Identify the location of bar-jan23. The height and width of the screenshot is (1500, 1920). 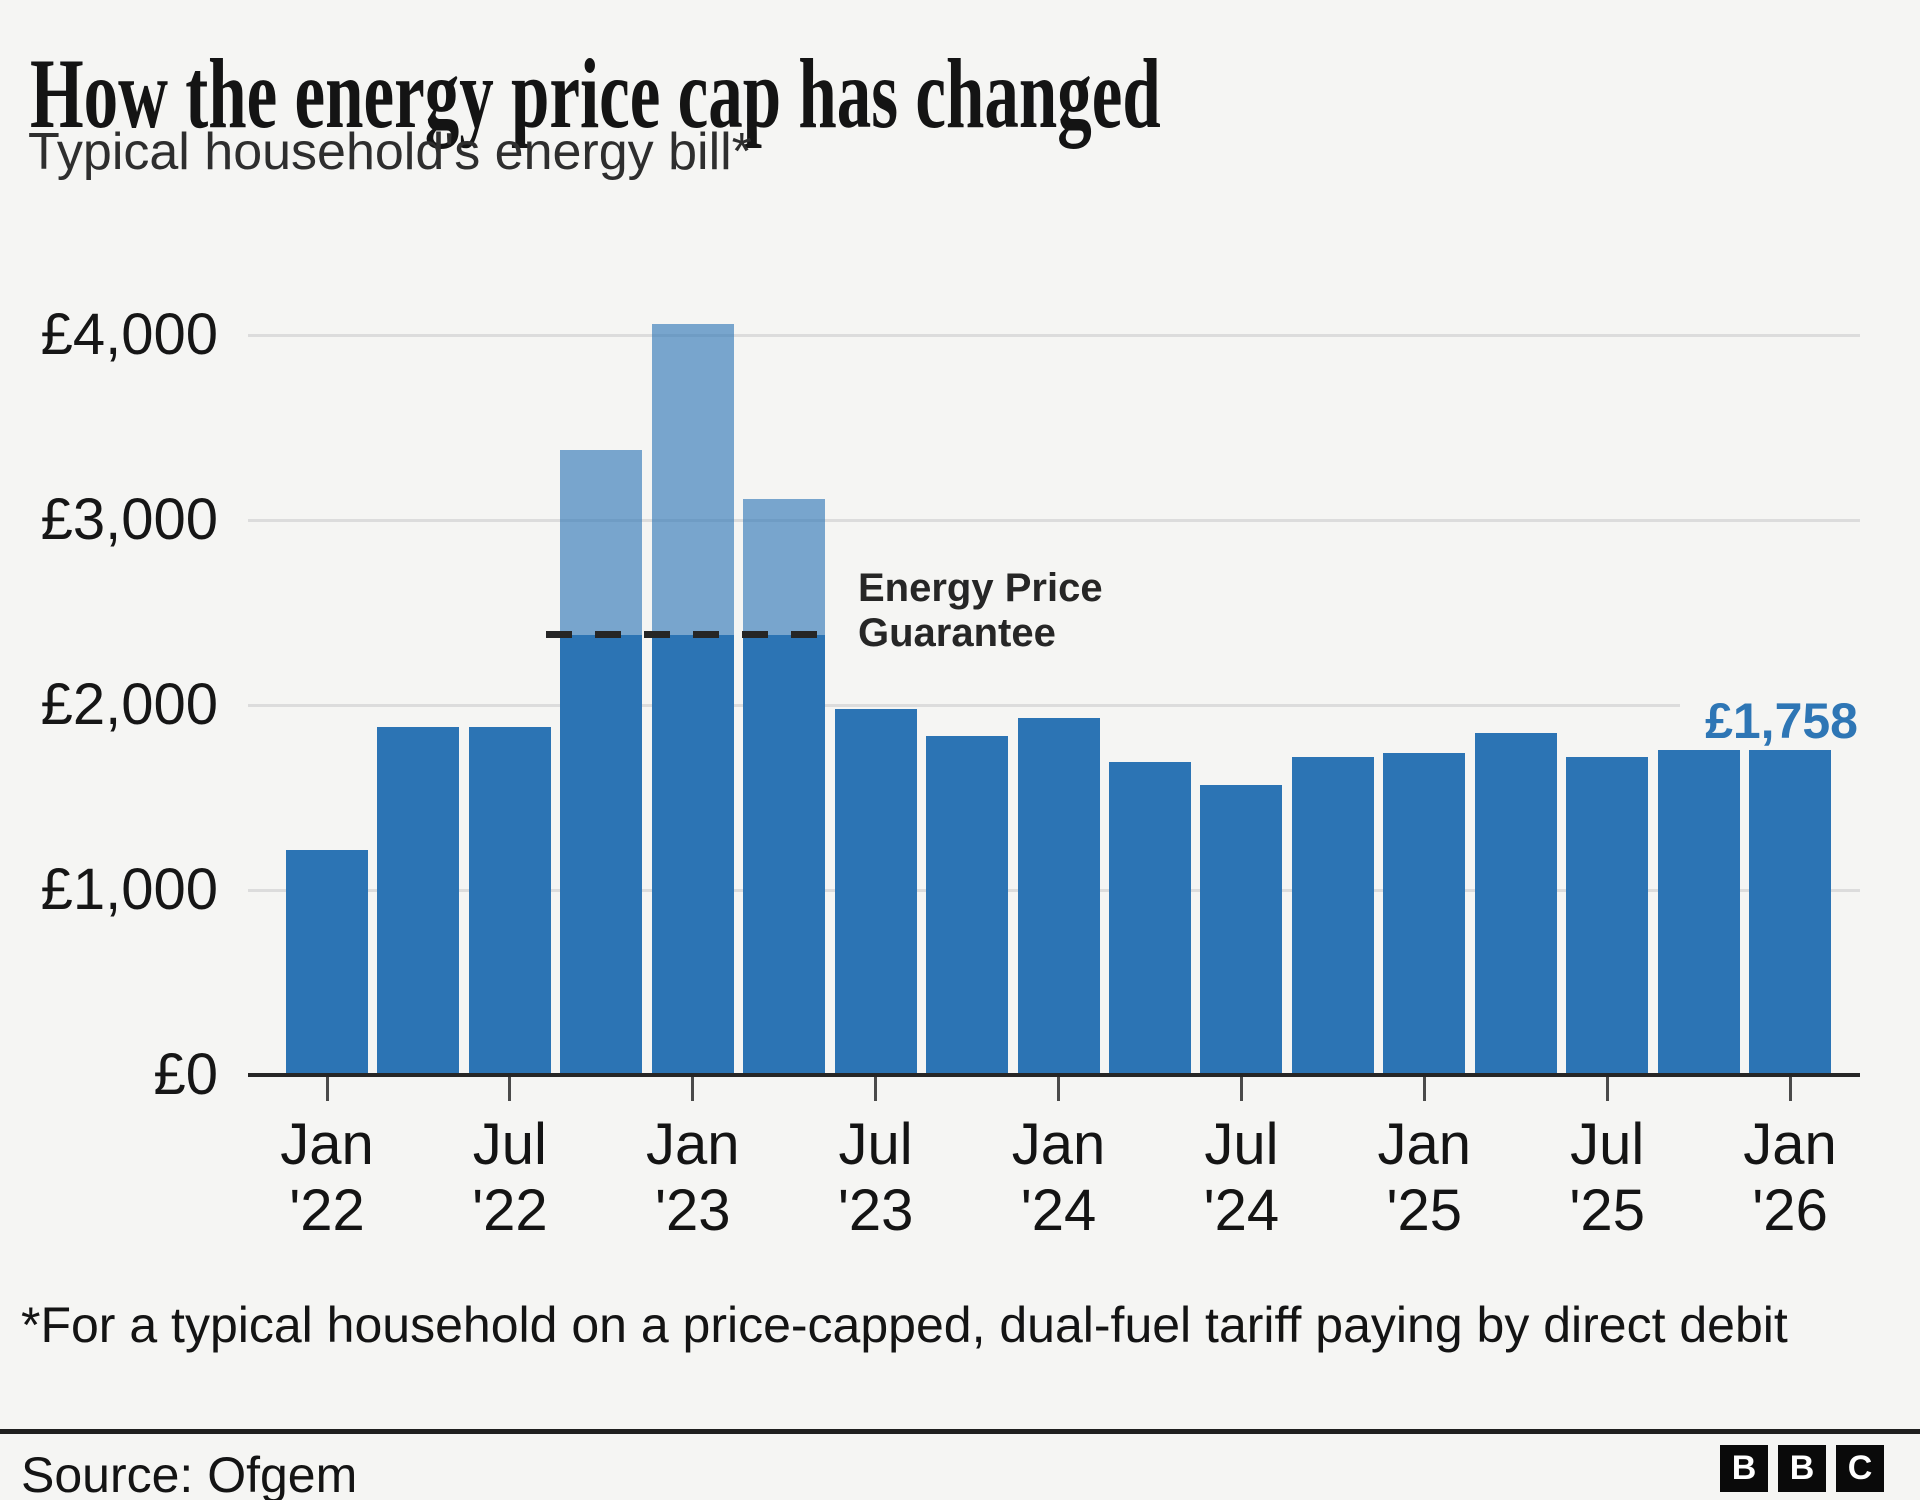
(692, 699).